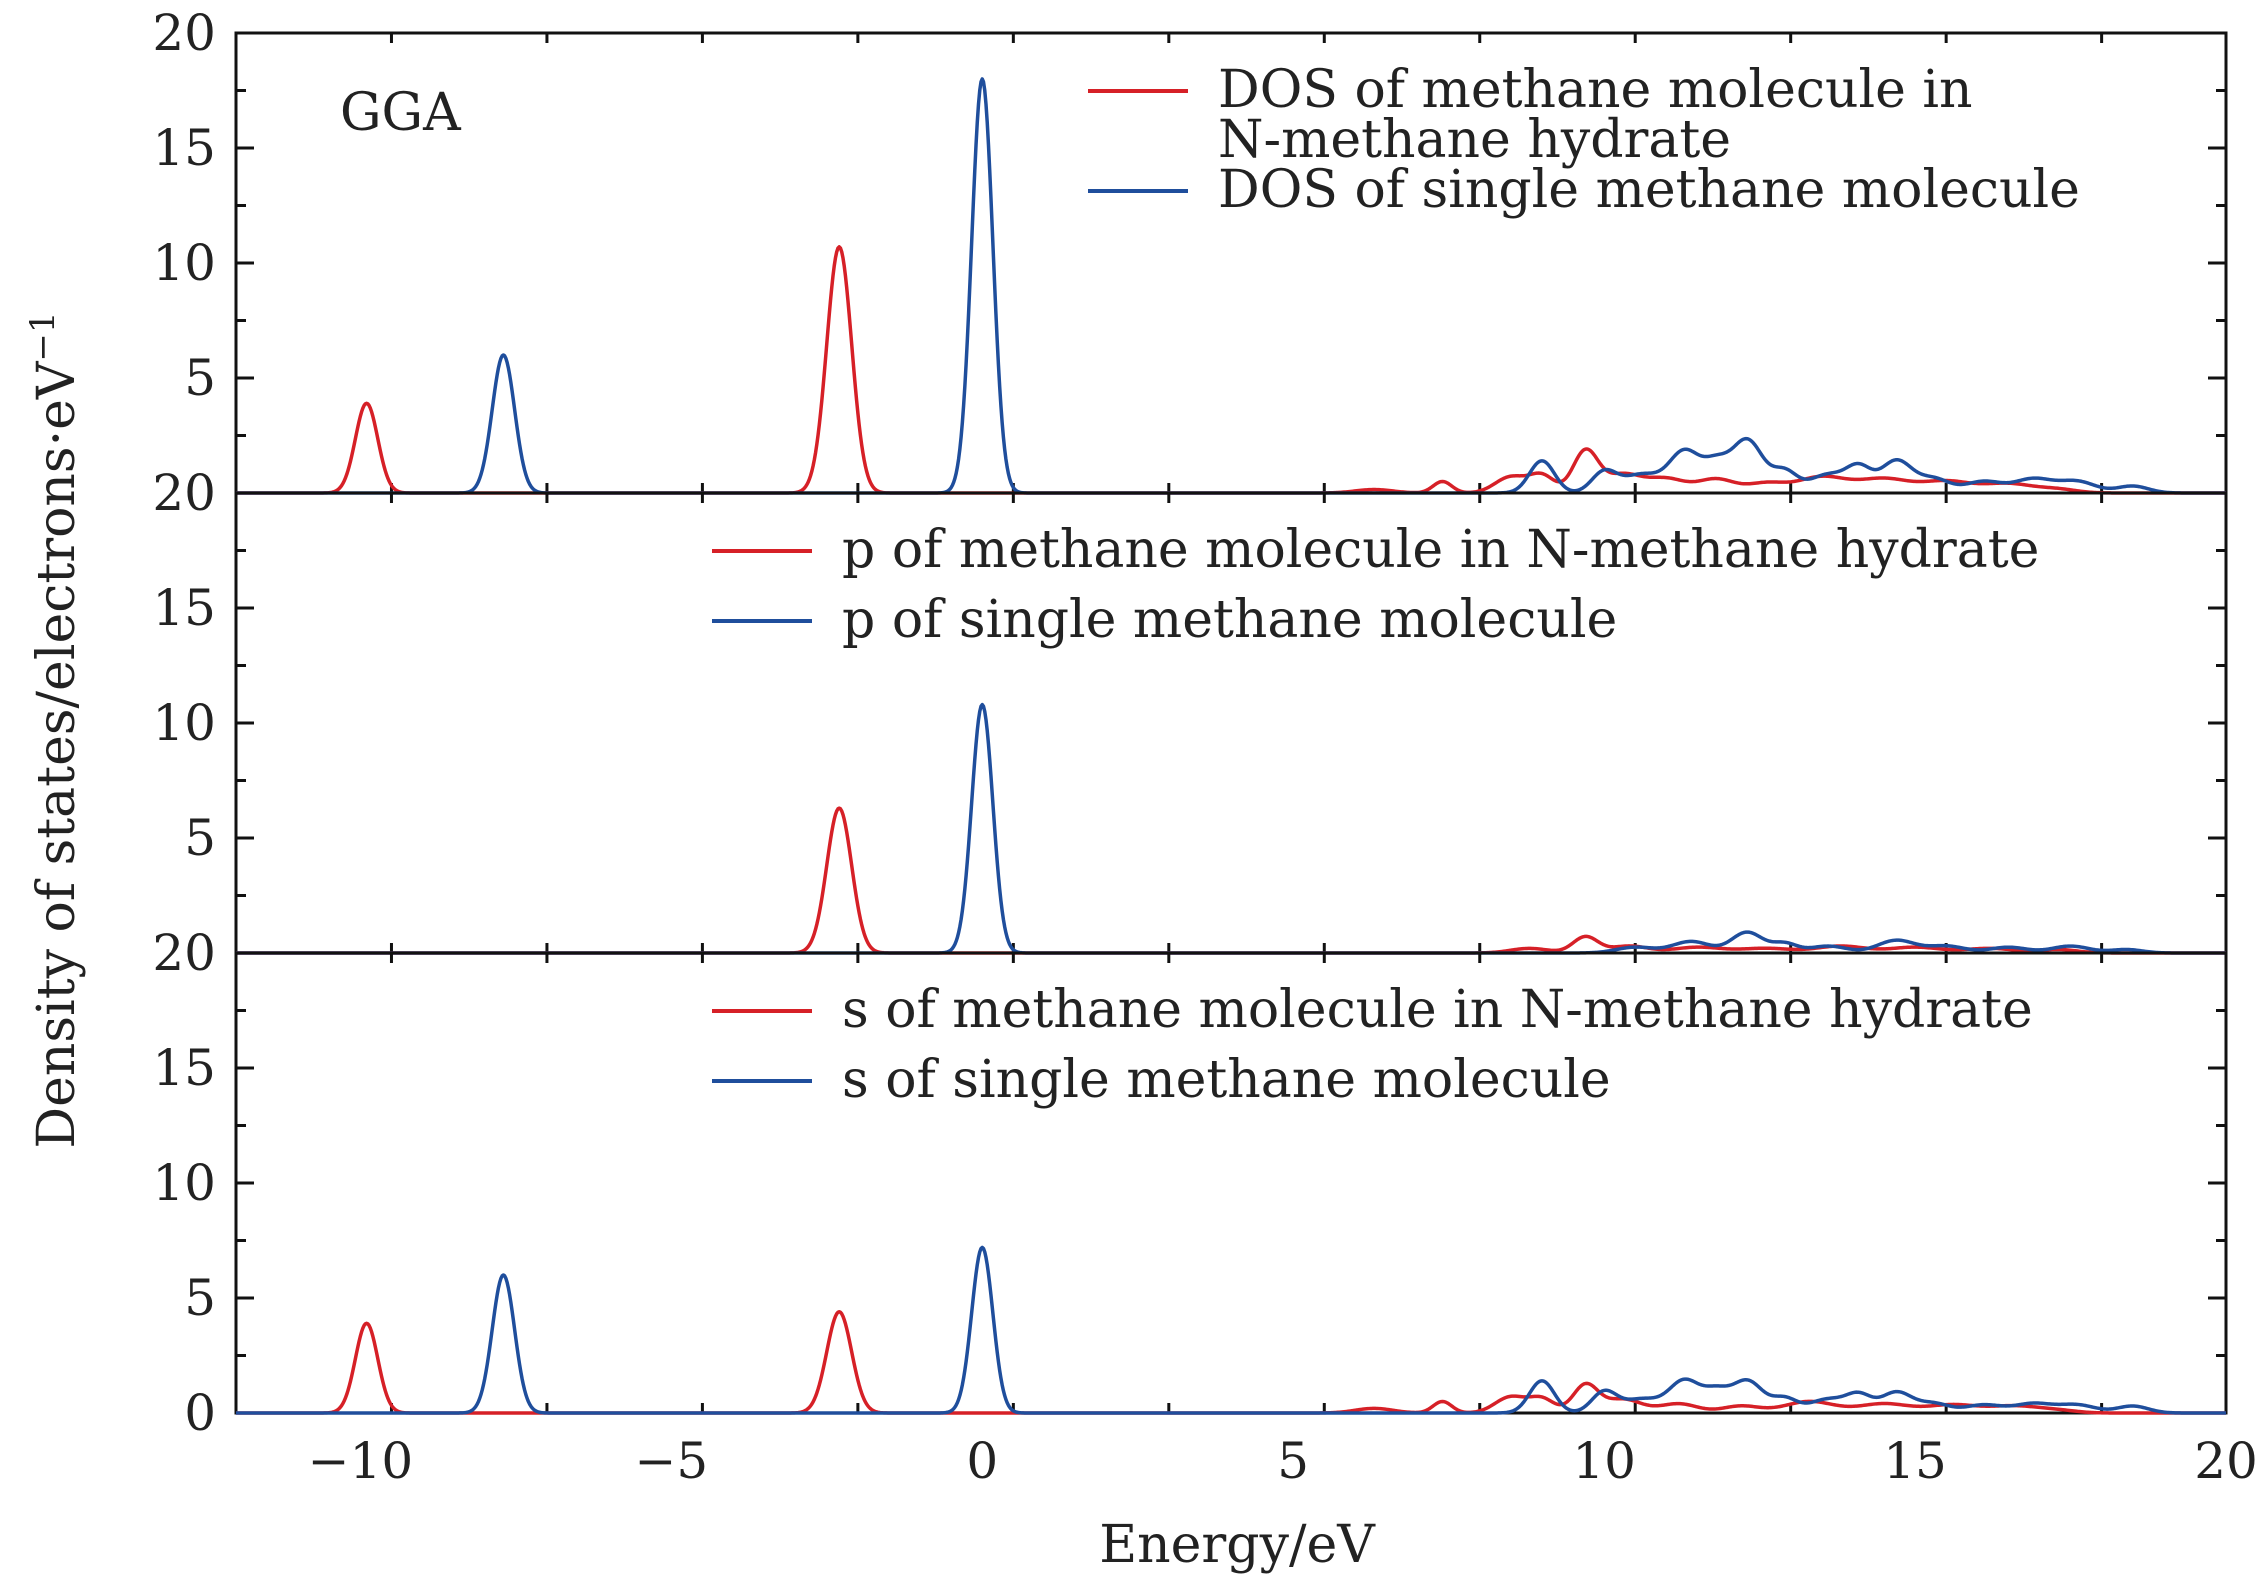  Describe the element at coordinates (671, 1461) in the screenshot. I see `x-tick-label: −5` at that location.